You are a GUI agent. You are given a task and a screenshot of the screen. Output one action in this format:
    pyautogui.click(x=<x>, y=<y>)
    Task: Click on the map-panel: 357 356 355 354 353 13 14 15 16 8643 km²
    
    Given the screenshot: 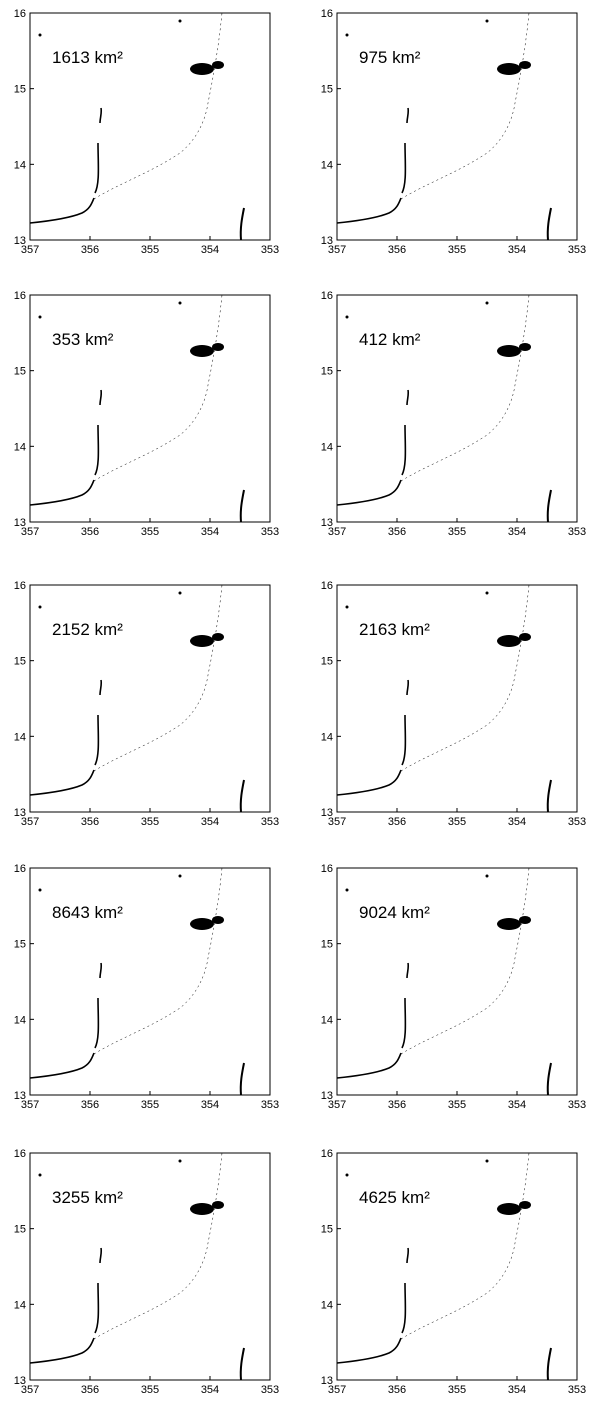 What is the action you would take?
    pyautogui.click(x=146, y=987)
    